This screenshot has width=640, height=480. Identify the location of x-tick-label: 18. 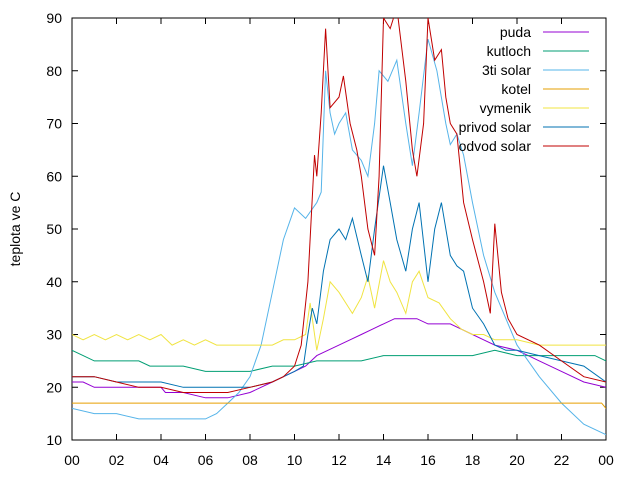
(473, 460).